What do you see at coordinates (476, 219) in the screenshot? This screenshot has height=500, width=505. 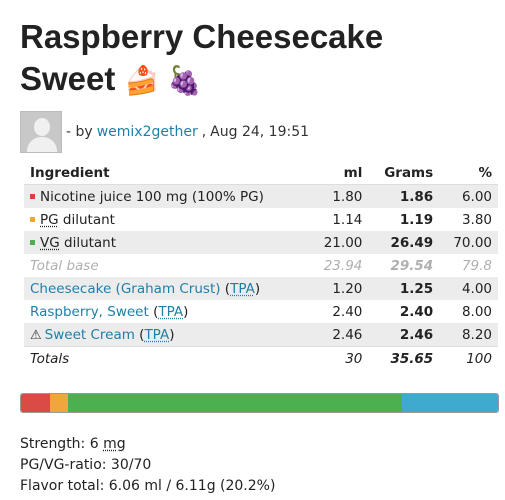 I see `percent-cell: 3.80` at bounding box center [476, 219].